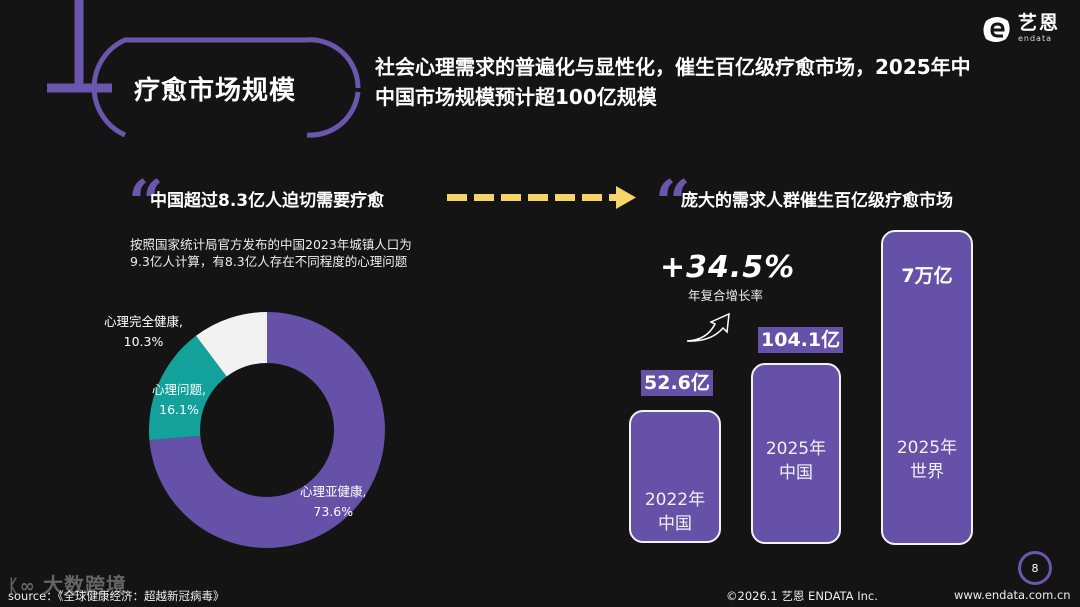  Describe the element at coordinates (516, 97) in the screenshot. I see `headline-line-2: 中国市场规模预计超100亿规模` at that location.